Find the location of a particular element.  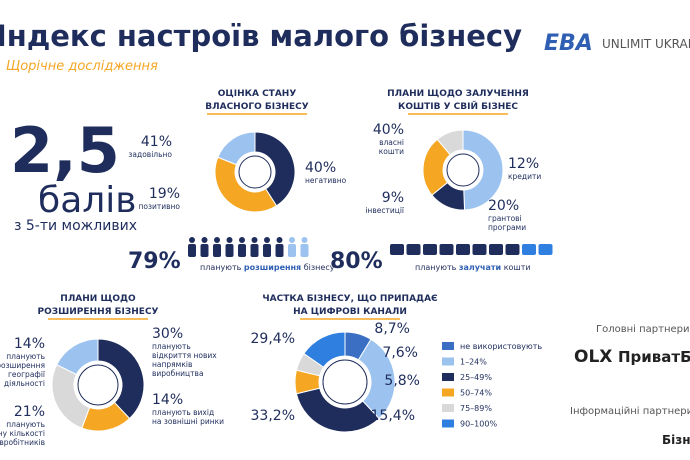

chart-title: РОЗШИРЕННЯ БІЗНЕСУ is located at coordinates (98, 312).